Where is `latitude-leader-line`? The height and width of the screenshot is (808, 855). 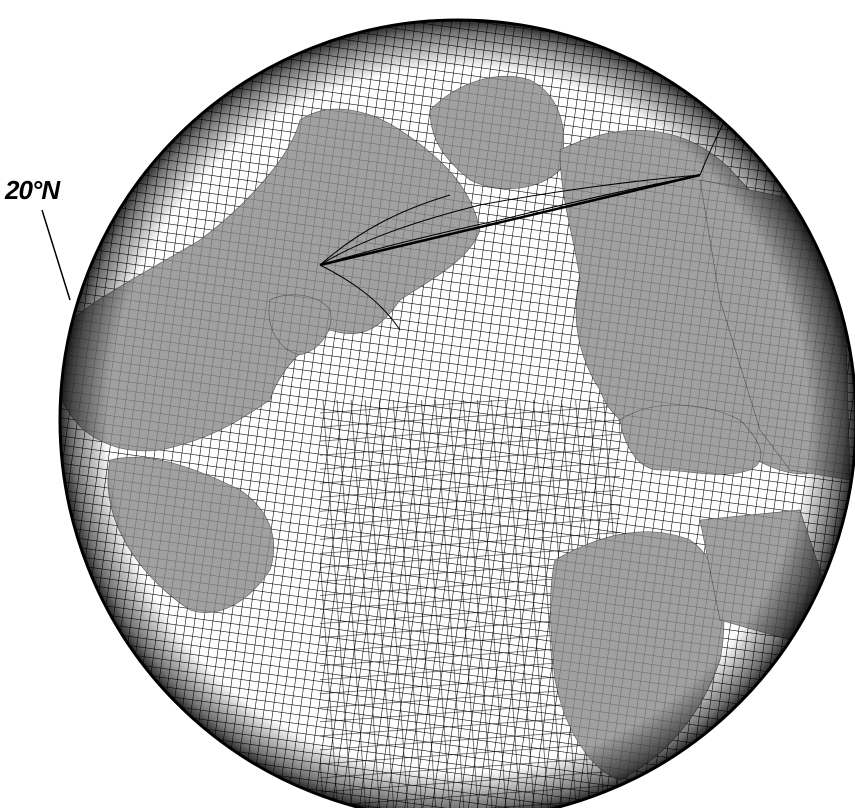 latitude-leader-line is located at coordinates (56, 255).